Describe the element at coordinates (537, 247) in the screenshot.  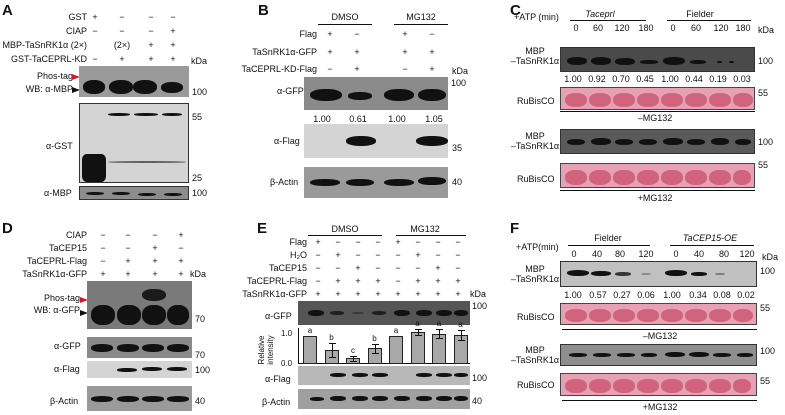
I see `f-atp-label: +ATP(min)` at that location.